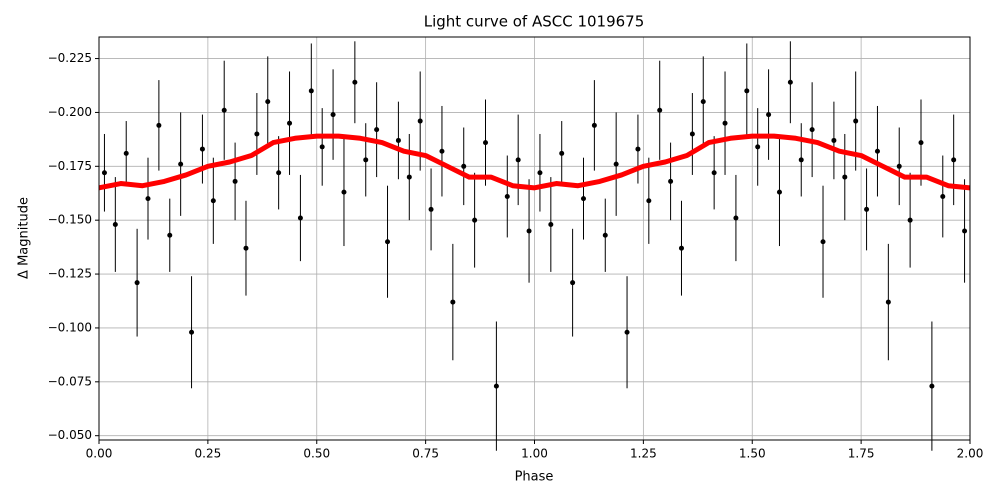 The image size is (1000, 500). I want to click on y-tick-label: −0.125, so click(70, 274).